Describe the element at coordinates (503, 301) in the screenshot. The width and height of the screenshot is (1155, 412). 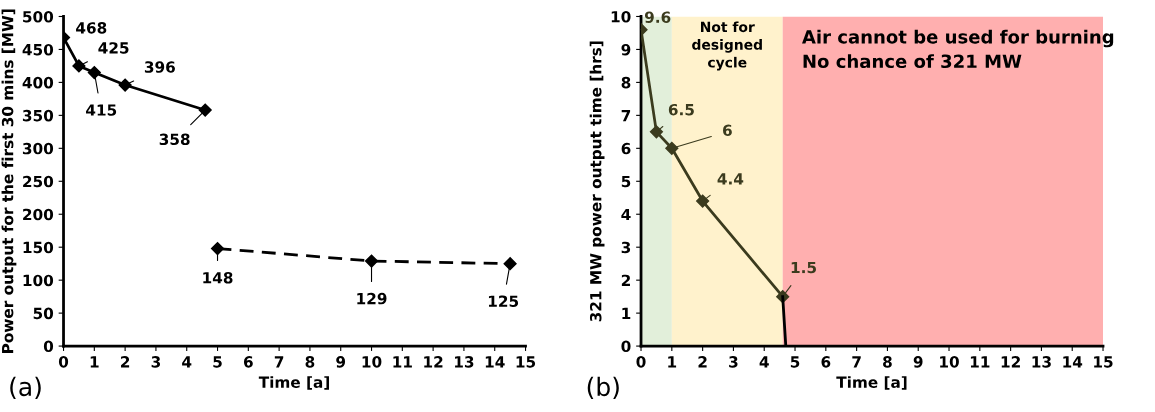
I see `data-label: 125` at that location.